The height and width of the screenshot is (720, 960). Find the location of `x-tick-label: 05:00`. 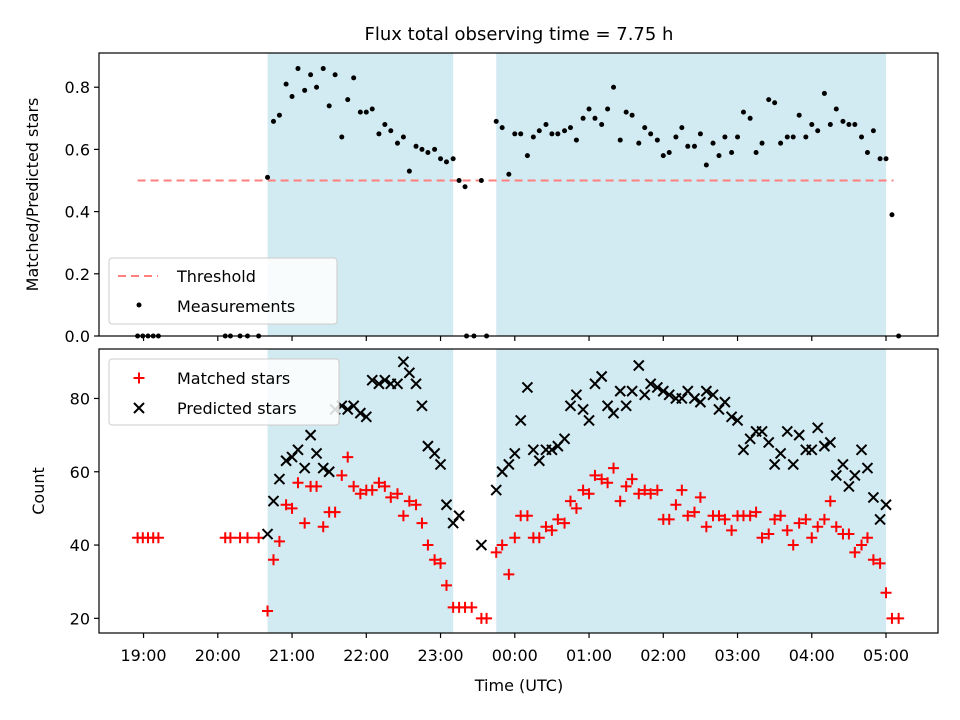

x-tick-label: 05:00 is located at coordinates (886, 655).